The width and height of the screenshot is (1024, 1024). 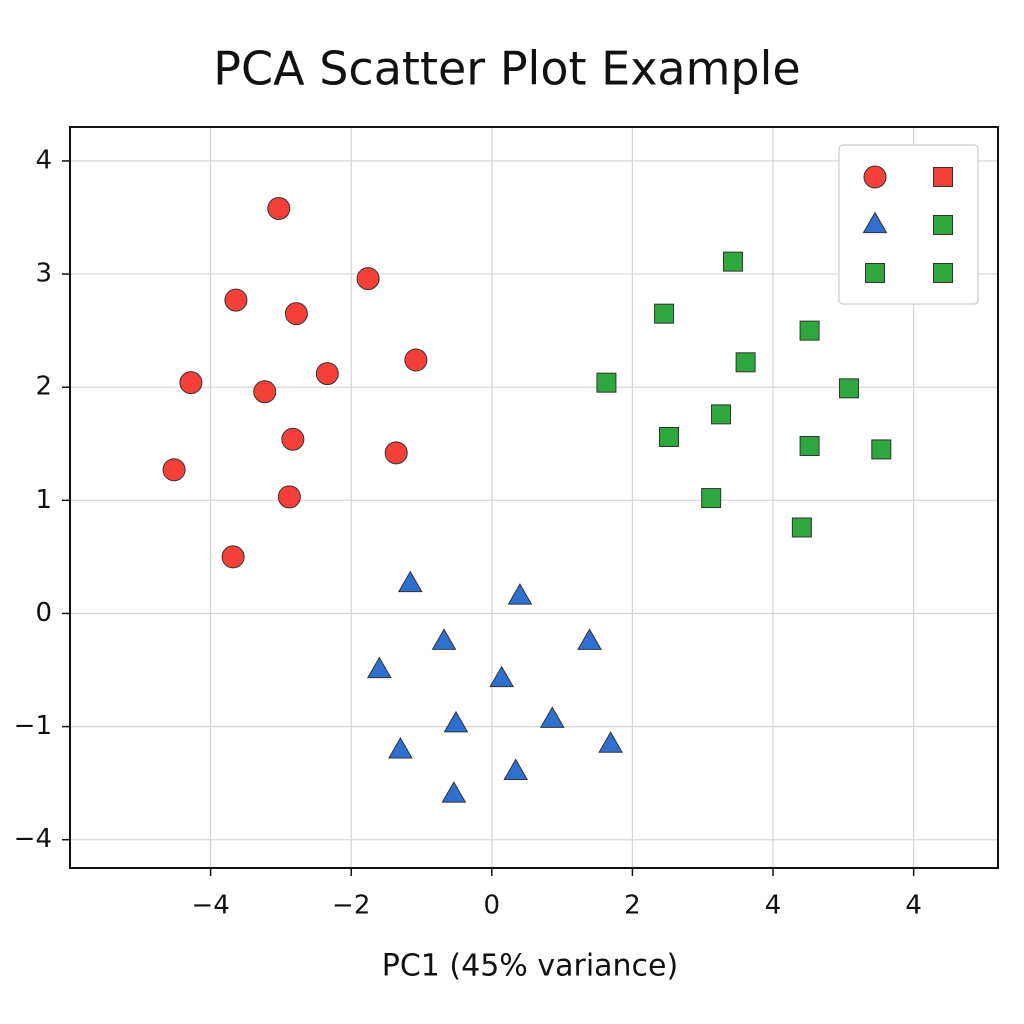 What do you see at coordinates (43, 160) in the screenshot?
I see `y-tick-label: 4` at bounding box center [43, 160].